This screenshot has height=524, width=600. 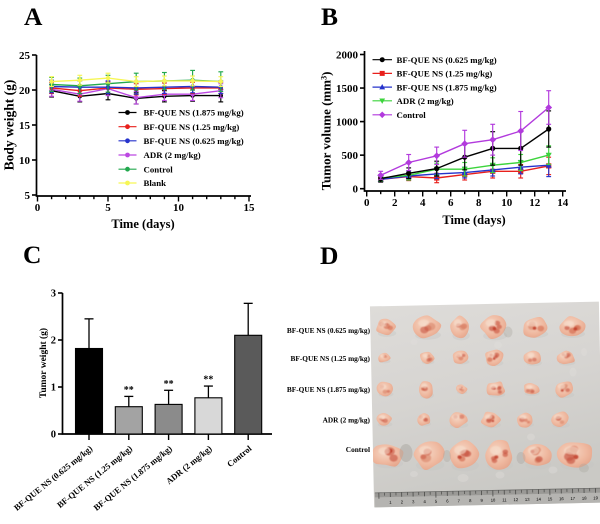 What do you see at coordinates (572, 498) in the screenshot?
I see `svg-text: 17` at bounding box center [572, 498].